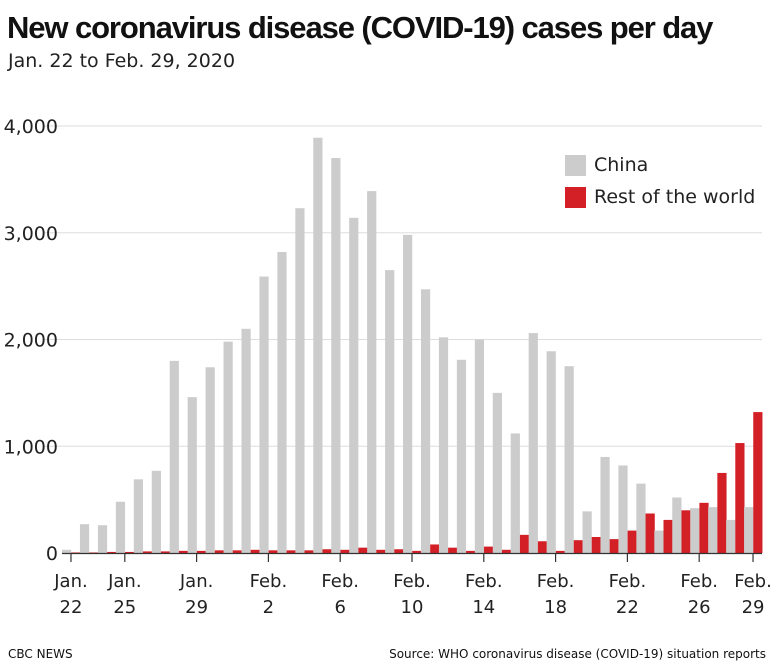 The height and width of the screenshot is (671, 780). I want to click on legend-swatch-rest-of-world, so click(575, 197).